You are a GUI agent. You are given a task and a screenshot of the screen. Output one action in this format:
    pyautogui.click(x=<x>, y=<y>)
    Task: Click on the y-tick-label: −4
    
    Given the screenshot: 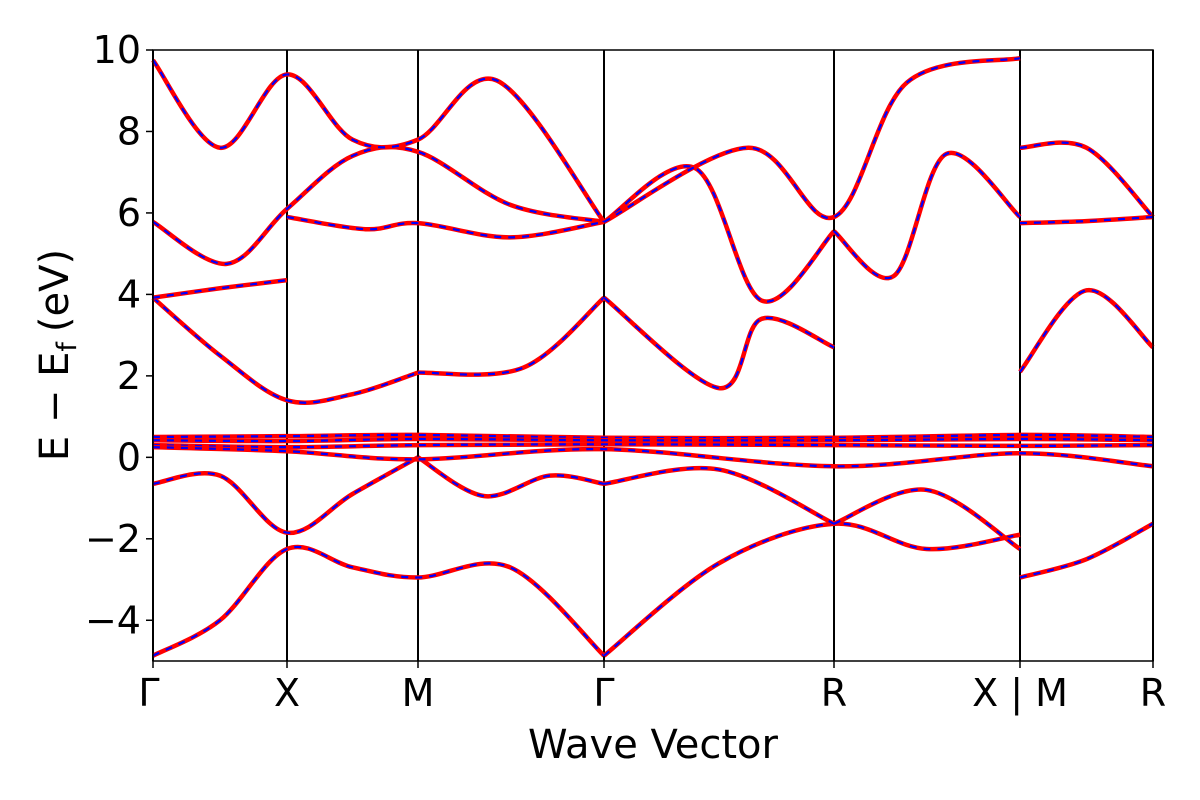 What is the action you would take?
    pyautogui.click(x=113, y=620)
    